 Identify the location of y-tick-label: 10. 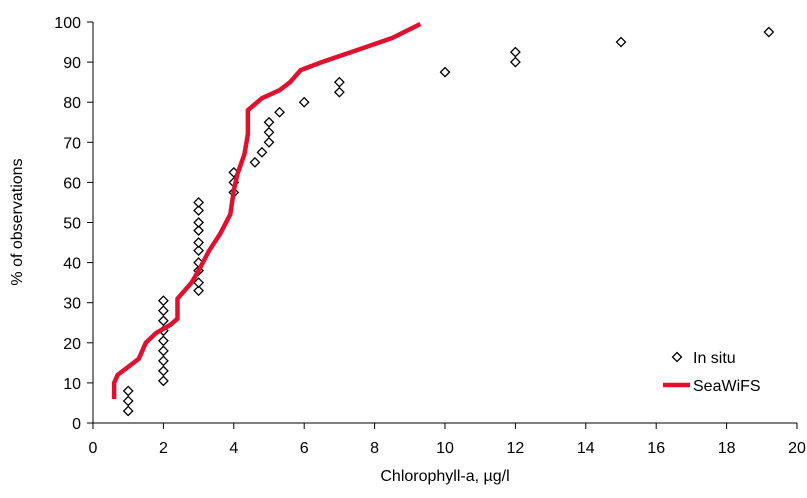
(72, 384).